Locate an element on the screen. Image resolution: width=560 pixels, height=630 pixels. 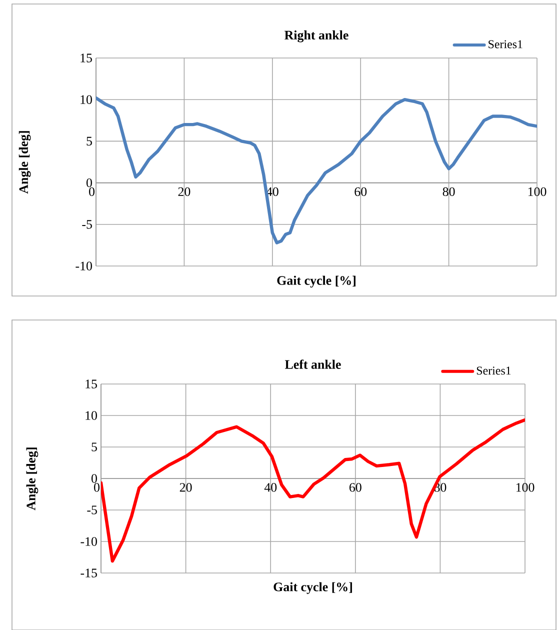
chart-title: Left ankle is located at coordinates (312, 364).